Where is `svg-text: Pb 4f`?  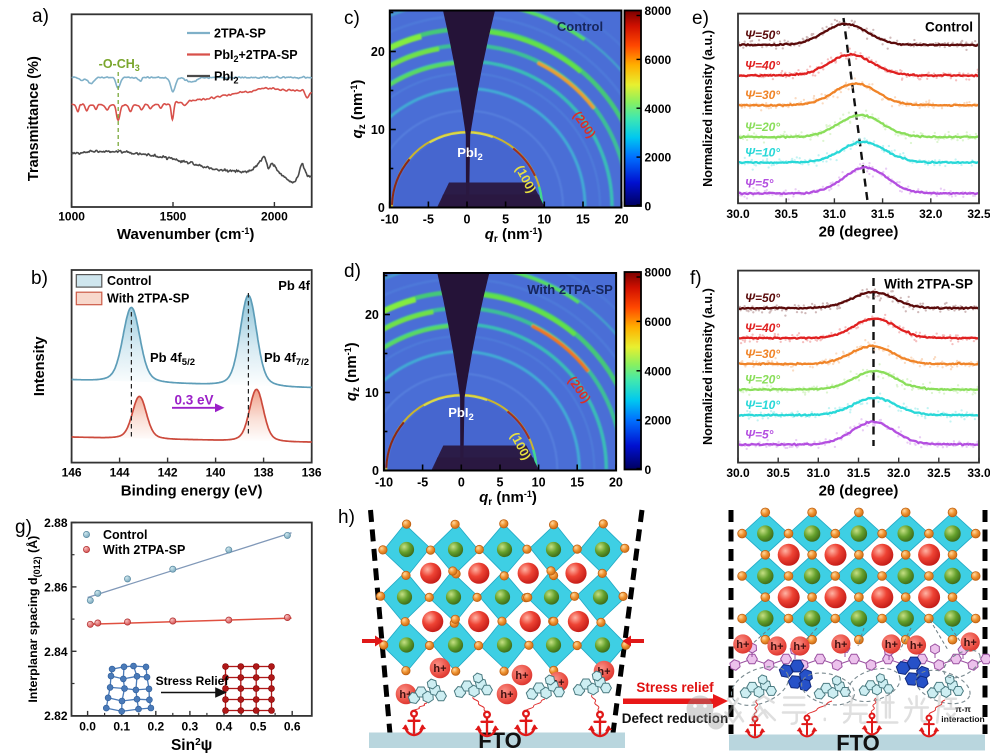 svg-text: Pb 4f is located at coordinates (294, 285).